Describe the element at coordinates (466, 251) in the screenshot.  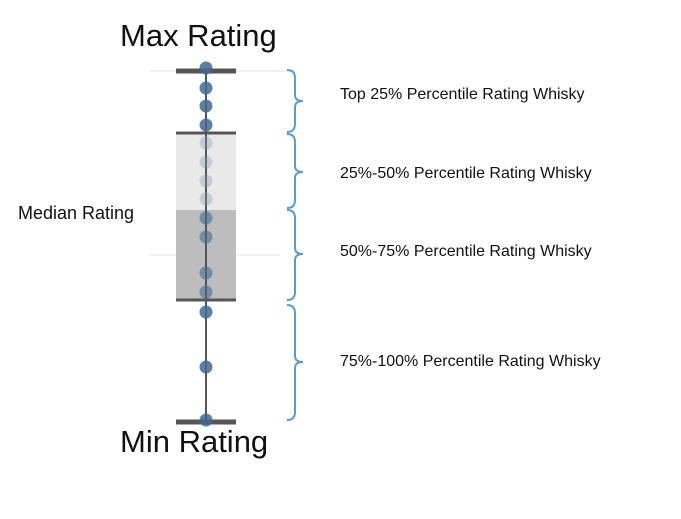
I see `segment-label-50-75: 50%-75% Percentile Rating Whisky` at that location.